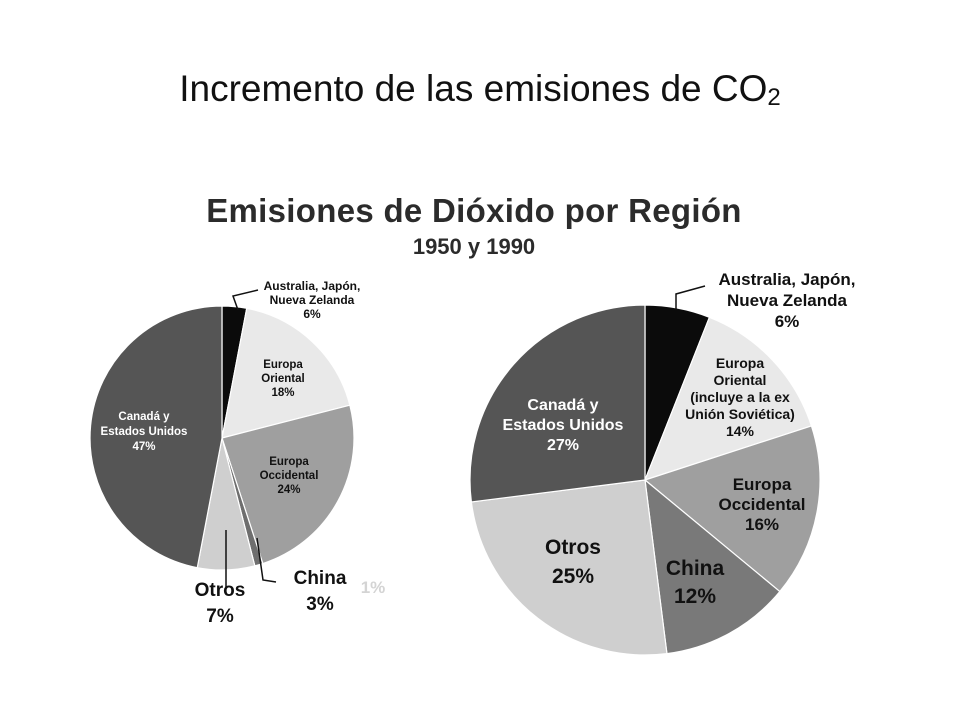  I want to click on pie1950-label-ajnz-line: 6%, so click(312, 314).